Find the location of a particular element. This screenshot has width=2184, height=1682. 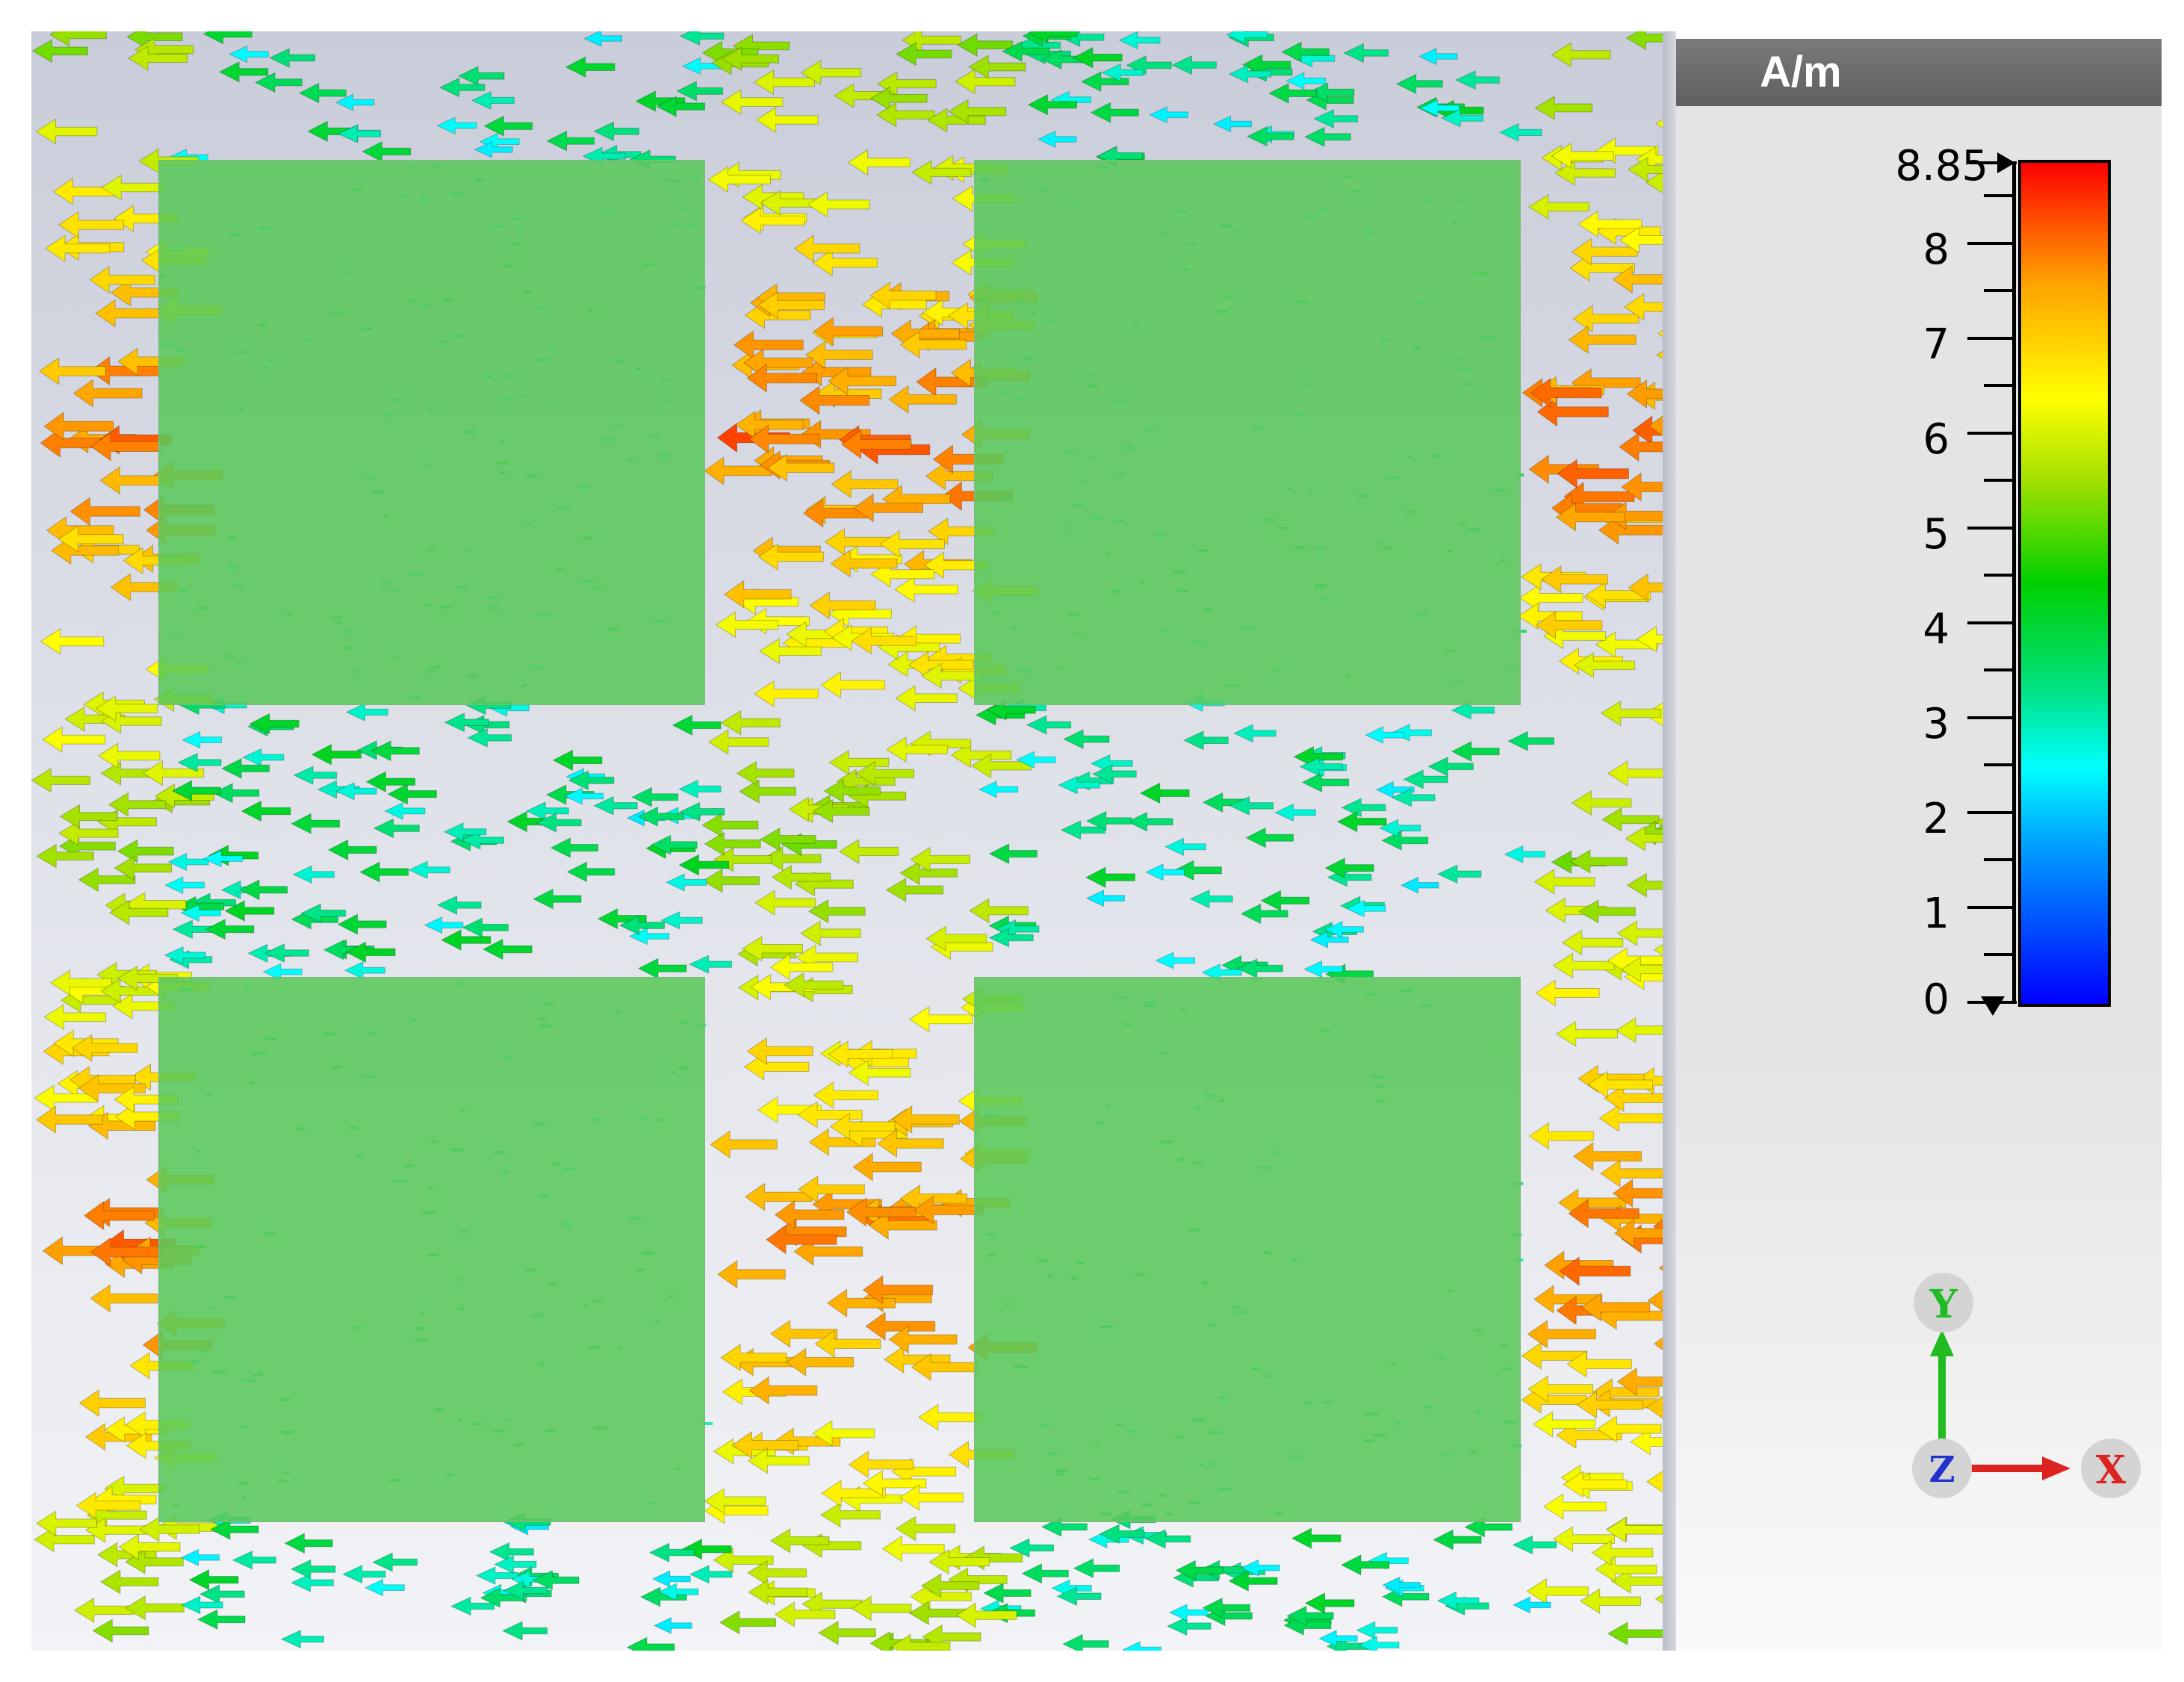

tick-label-6: 6 is located at coordinates (1936, 439).